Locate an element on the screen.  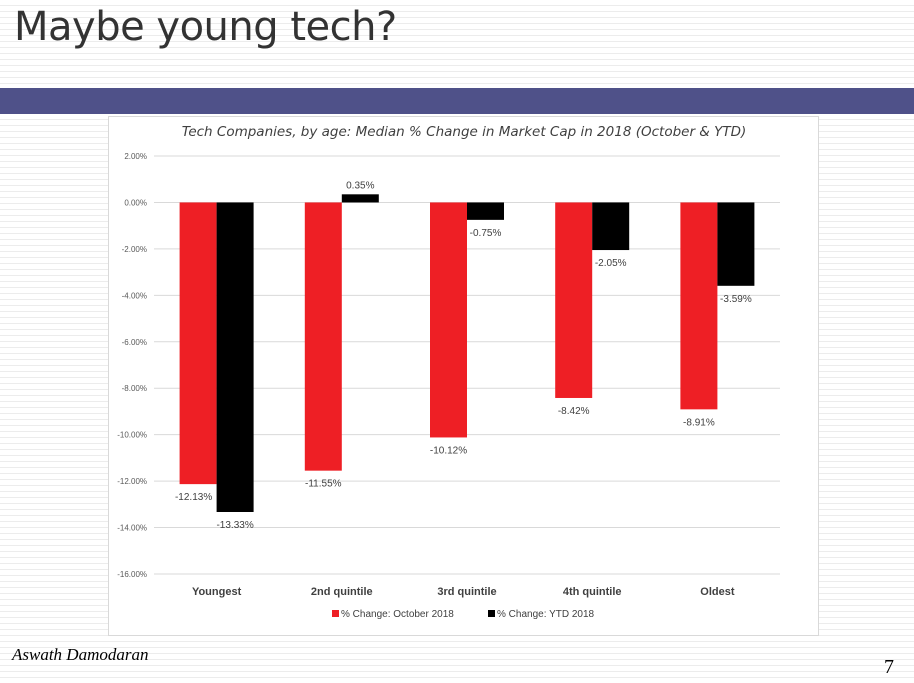
category-label: 4th quintile is located at coordinates (592, 592).